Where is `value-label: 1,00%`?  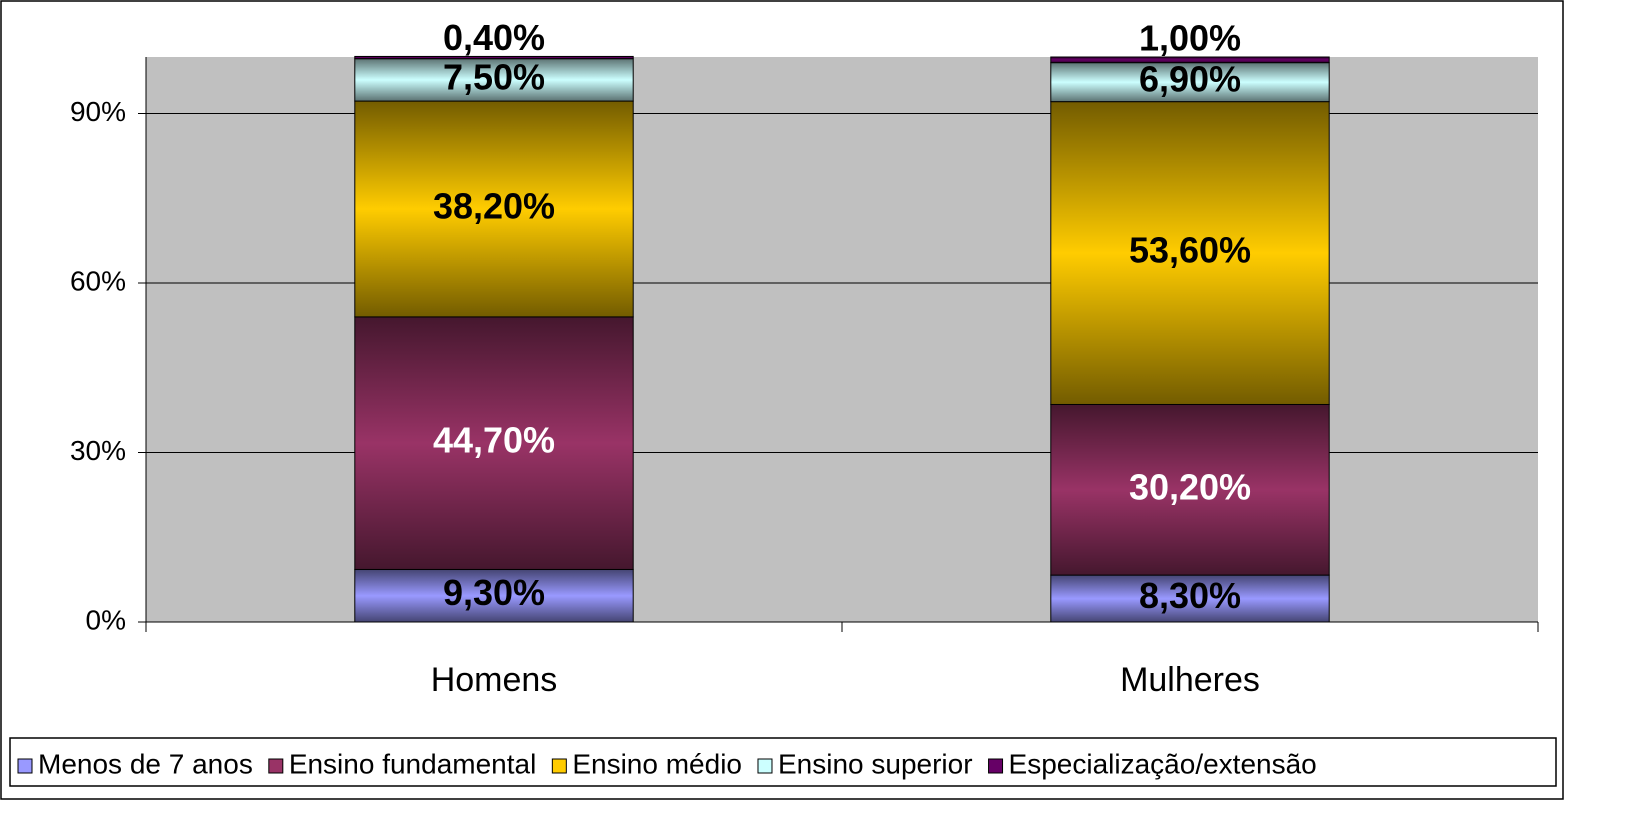 value-label: 1,00% is located at coordinates (1190, 38).